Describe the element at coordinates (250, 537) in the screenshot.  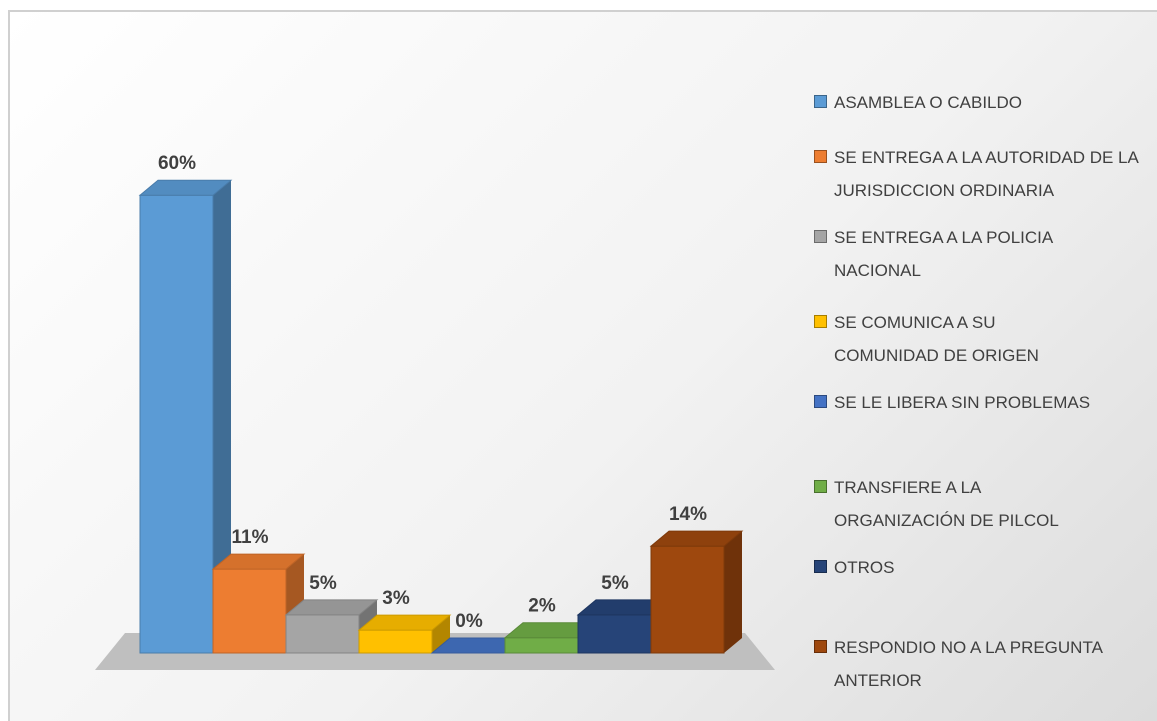
I see `data-label: 11%` at that location.